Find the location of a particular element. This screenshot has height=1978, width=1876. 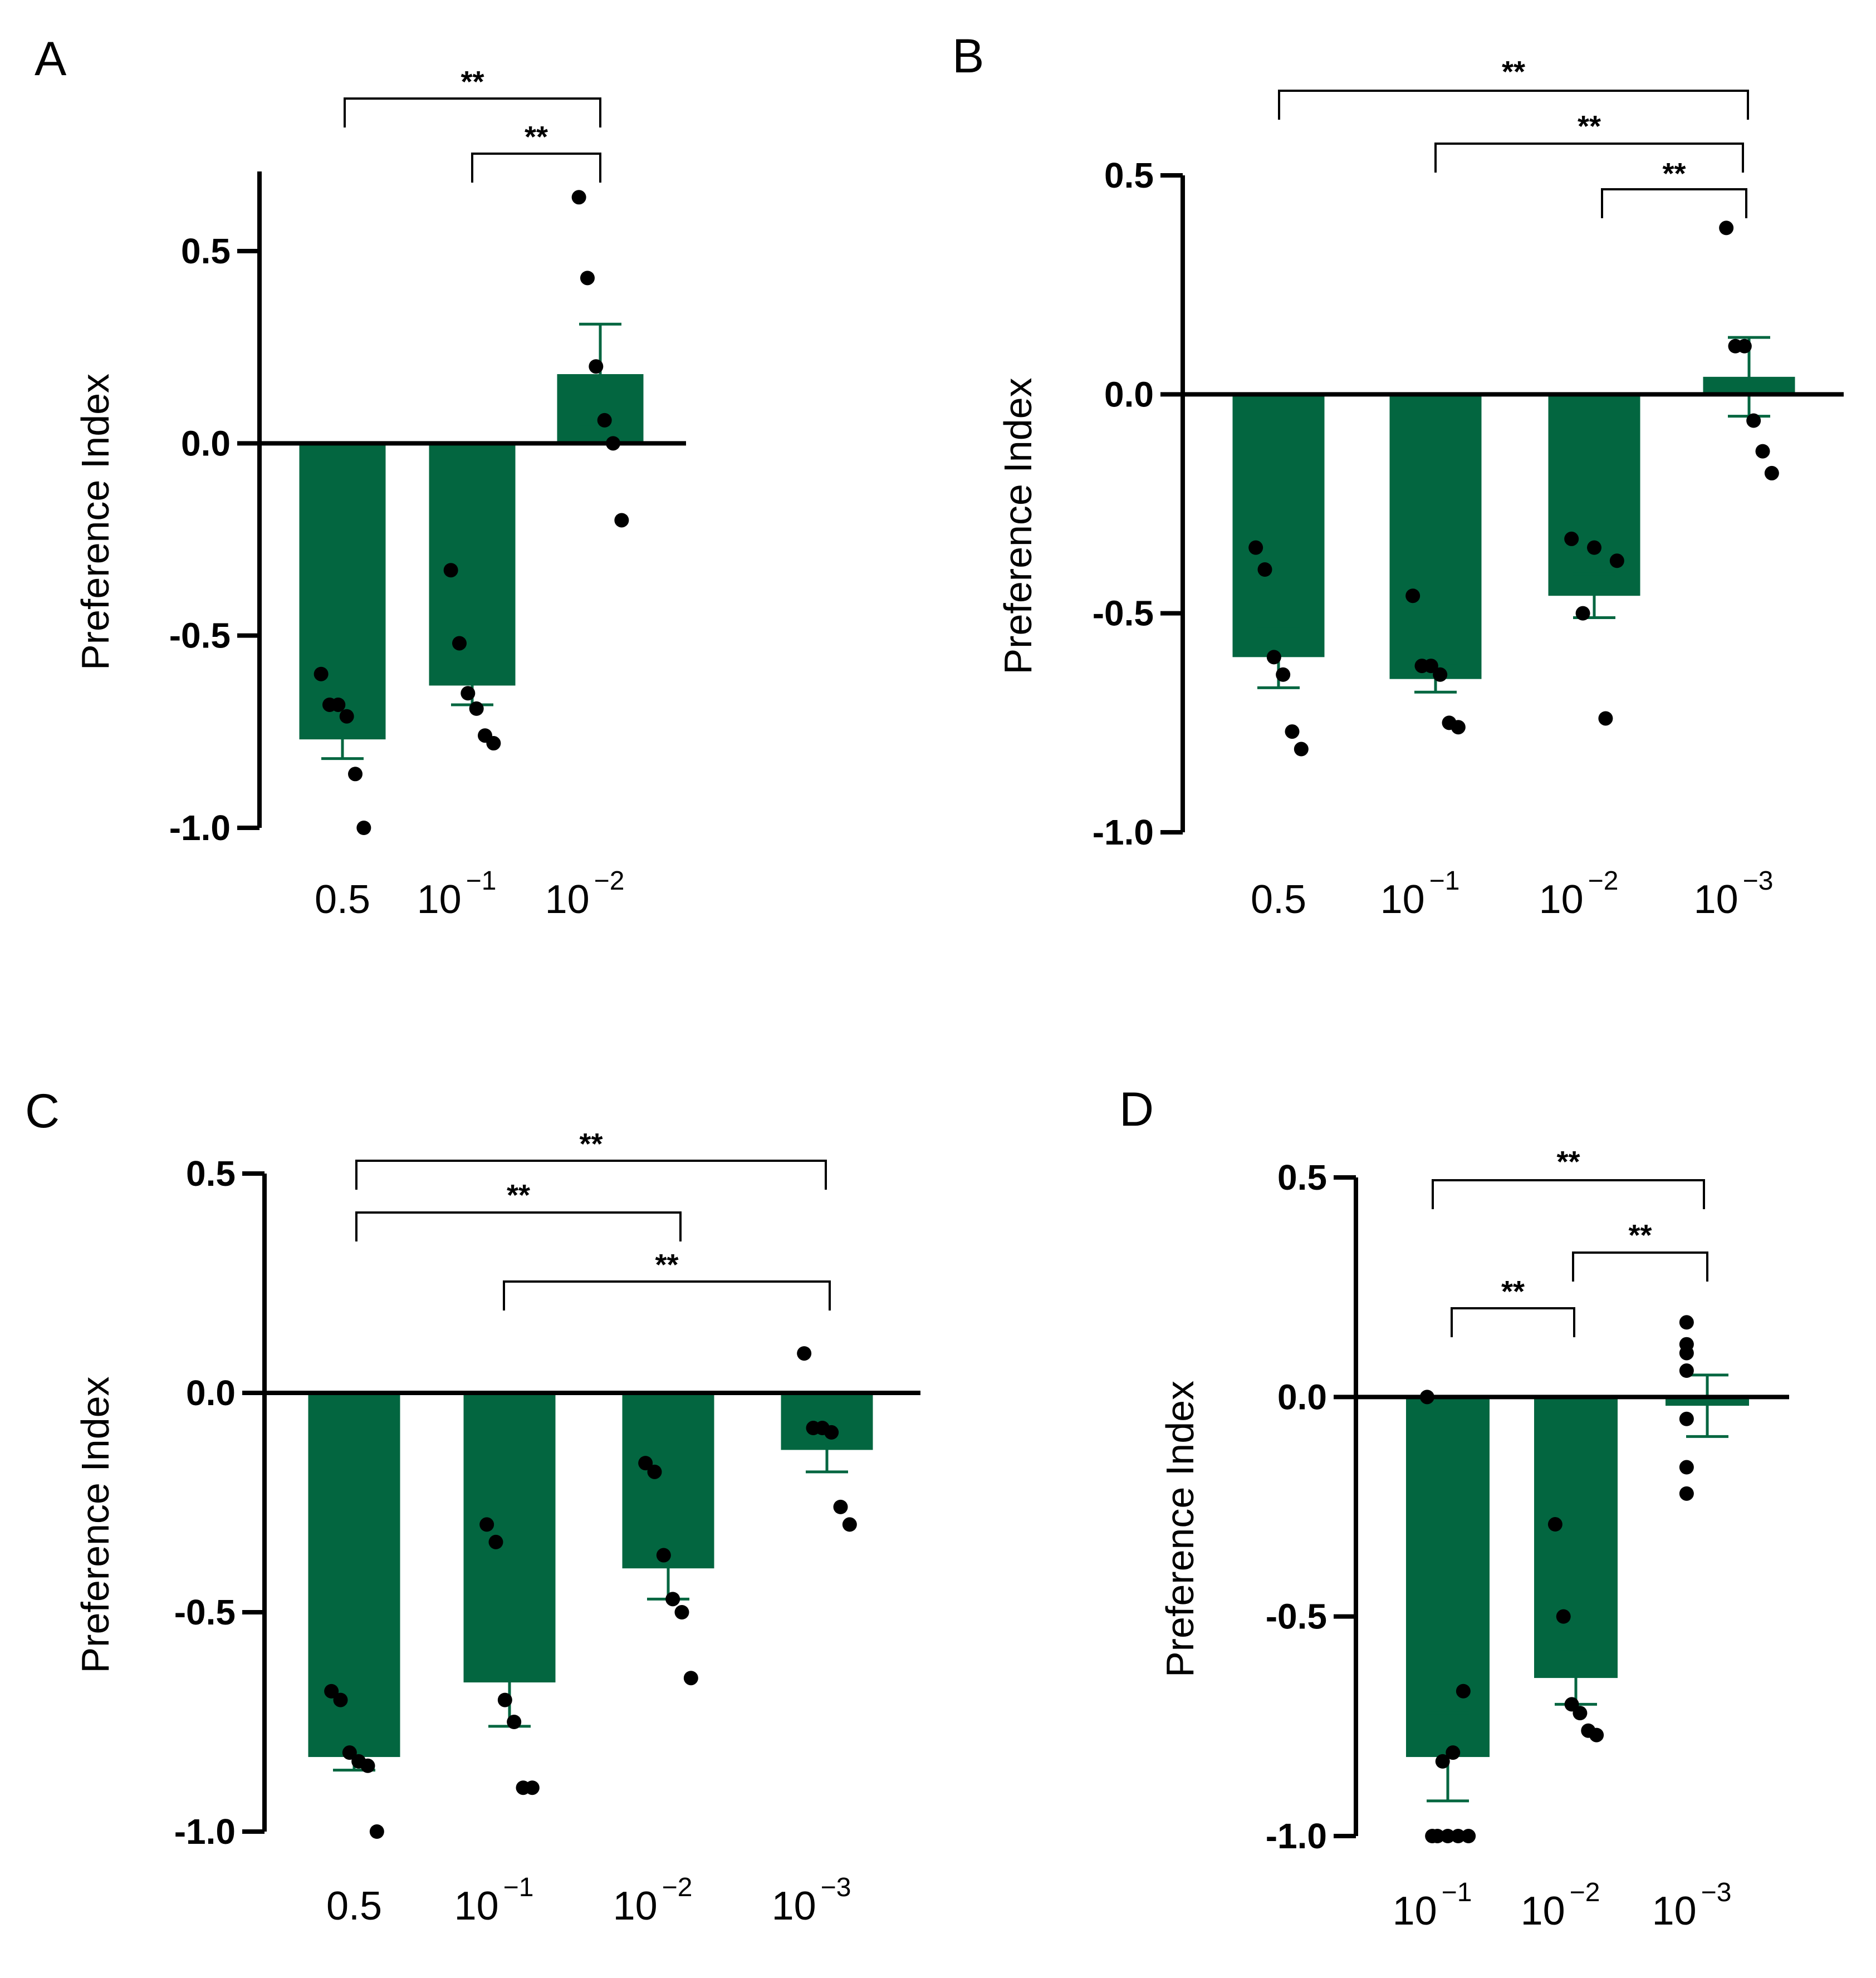

panel-letter: C is located at coordinates (43, 1111).